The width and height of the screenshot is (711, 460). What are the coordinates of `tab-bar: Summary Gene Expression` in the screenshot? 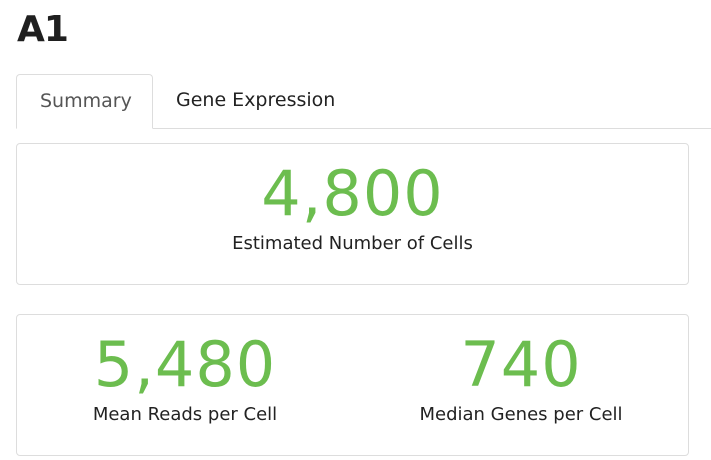 It's located at (363, 101).